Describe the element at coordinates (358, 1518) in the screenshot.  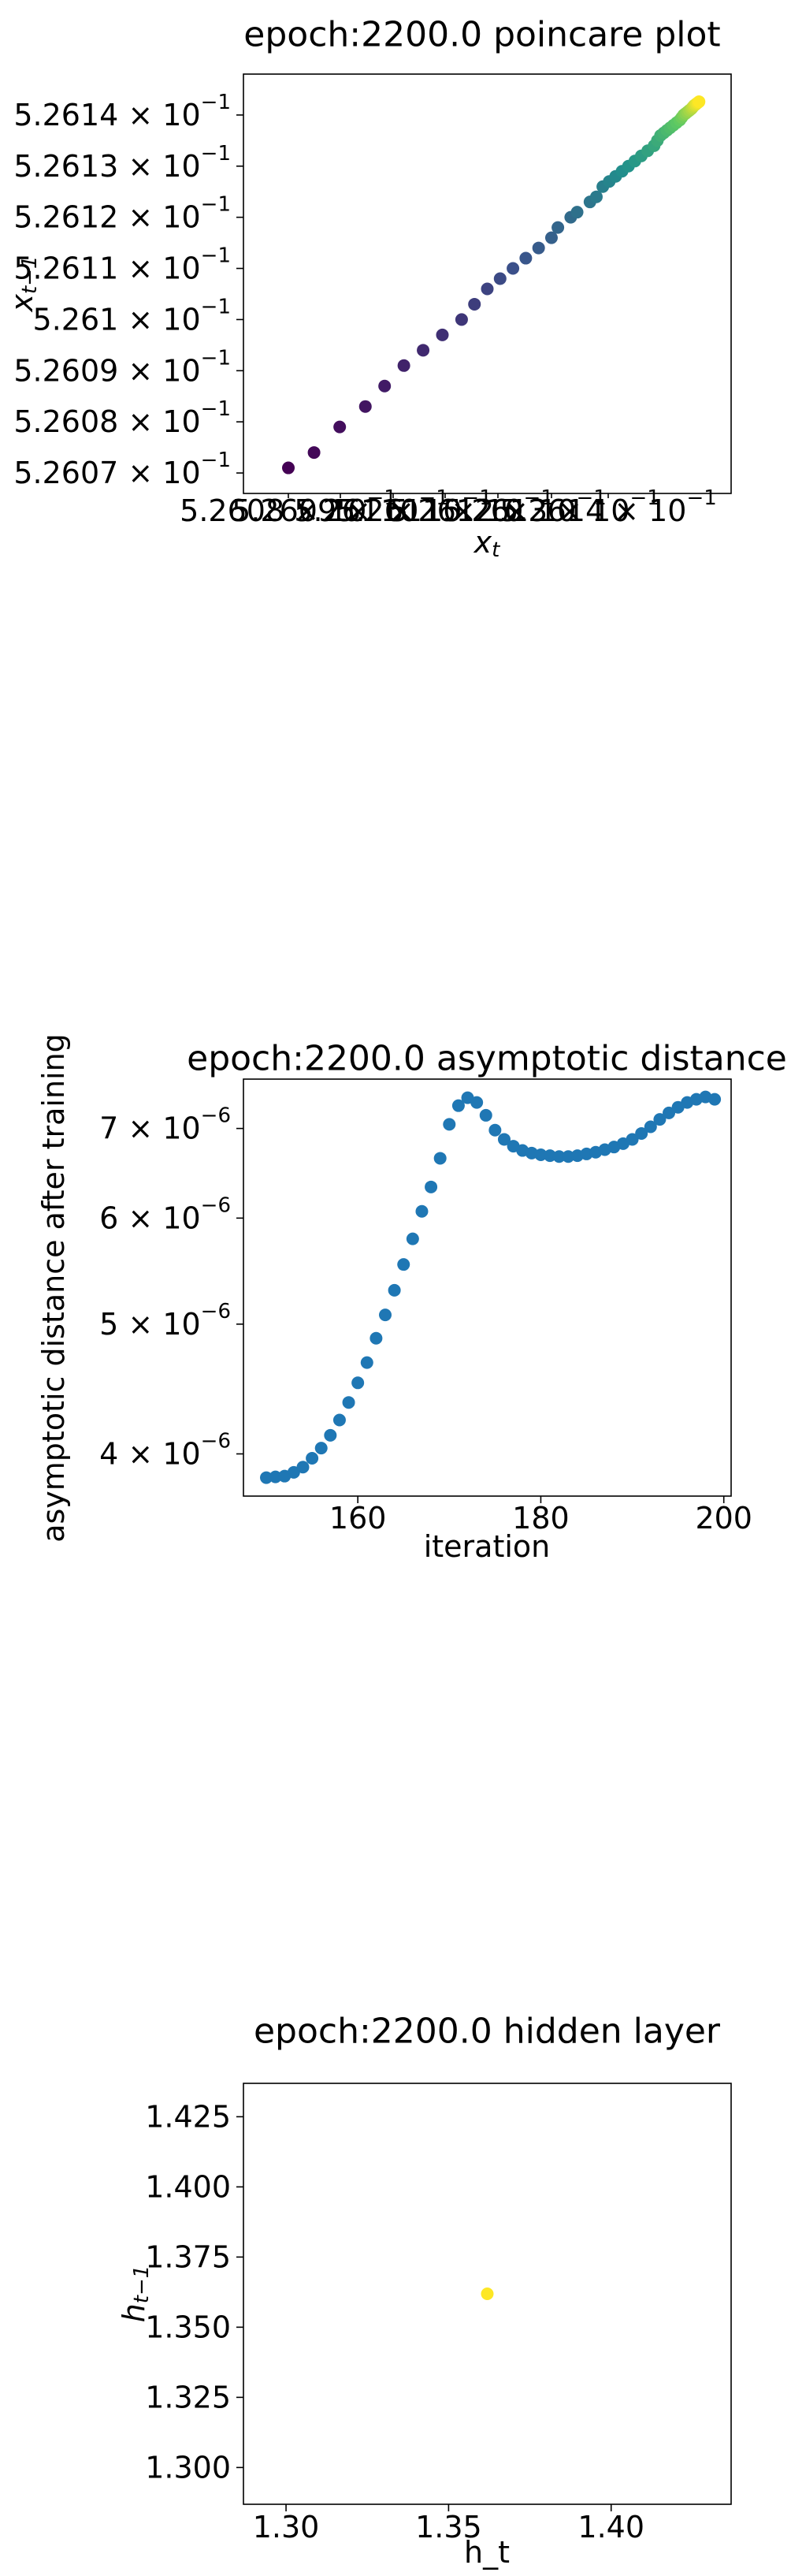
I see `asymptotic-x-tick-label: 160` at that location.